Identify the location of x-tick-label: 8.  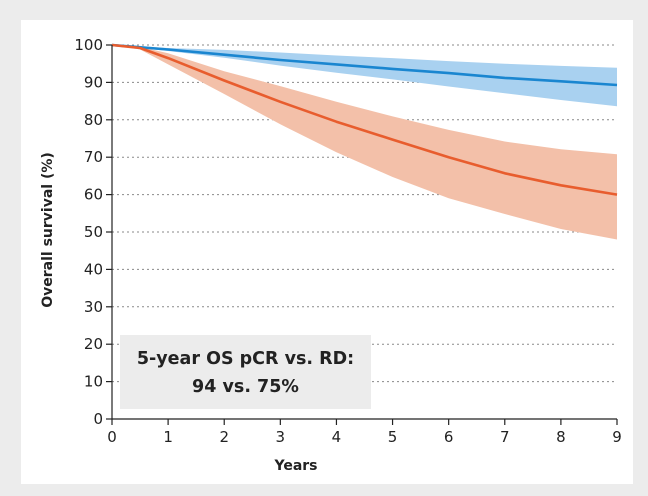
(561, 437).